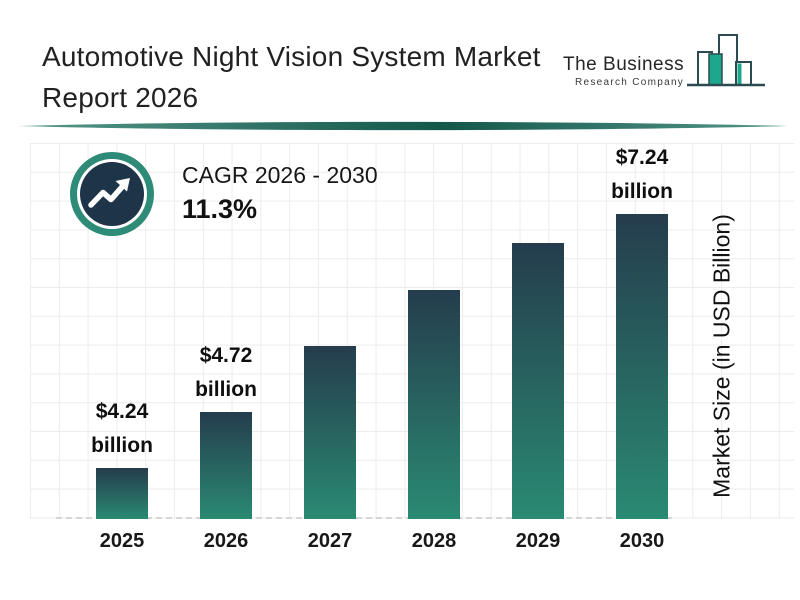  I want to click on year-label-2028: 2028, so click(434, 541).